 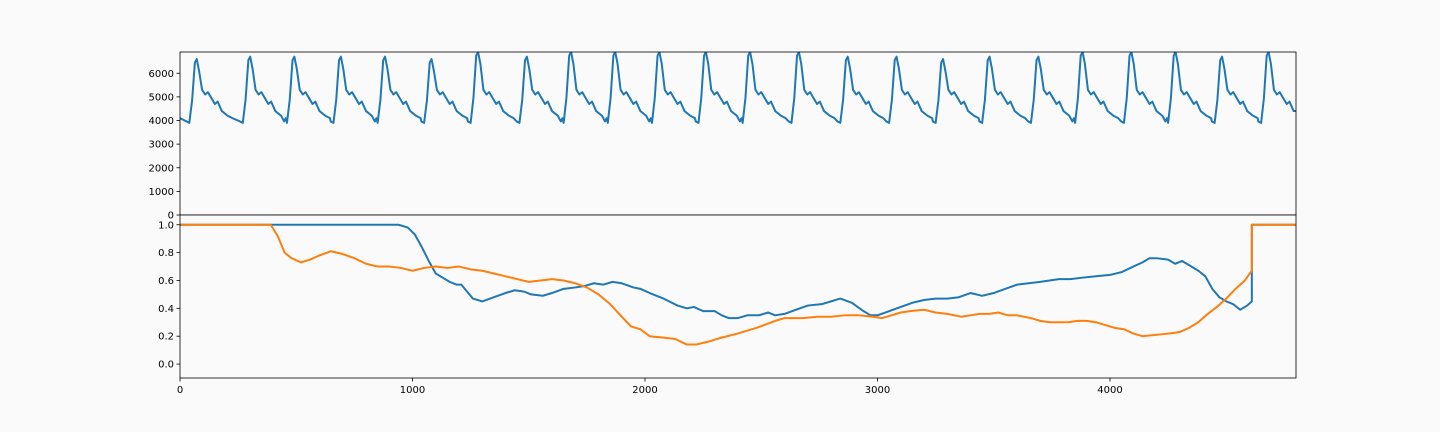 What do you see at coordinates (877, 390) in the screenshot?
I see `bottom-x-tick-label: 3000` at bounding box center [877, 390].